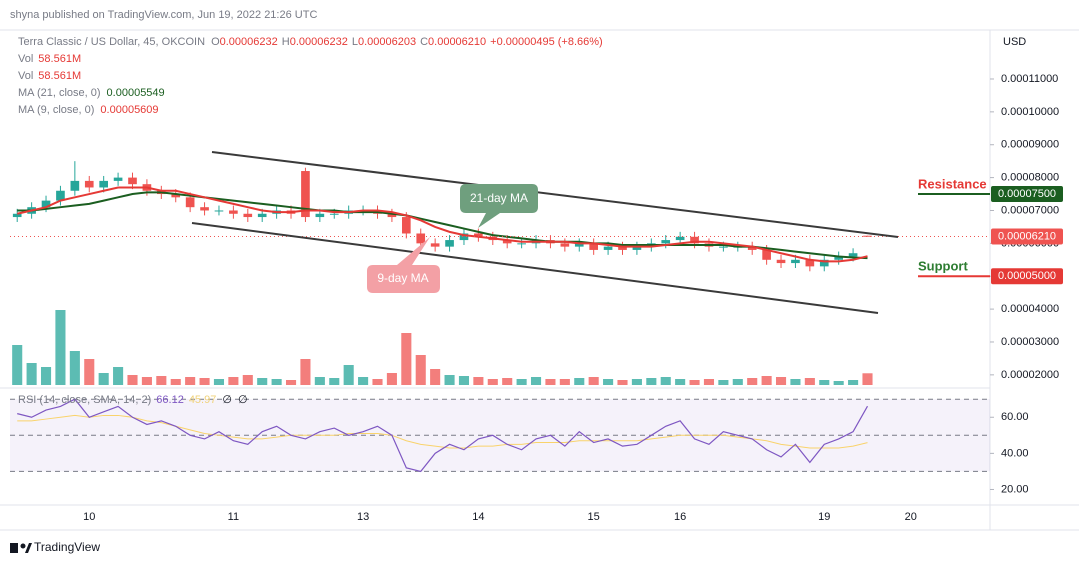  What do you see at coordinates (89, 517) in the screenshot?
I see `x-tick-label: 10` at bounding box center [89, 517].